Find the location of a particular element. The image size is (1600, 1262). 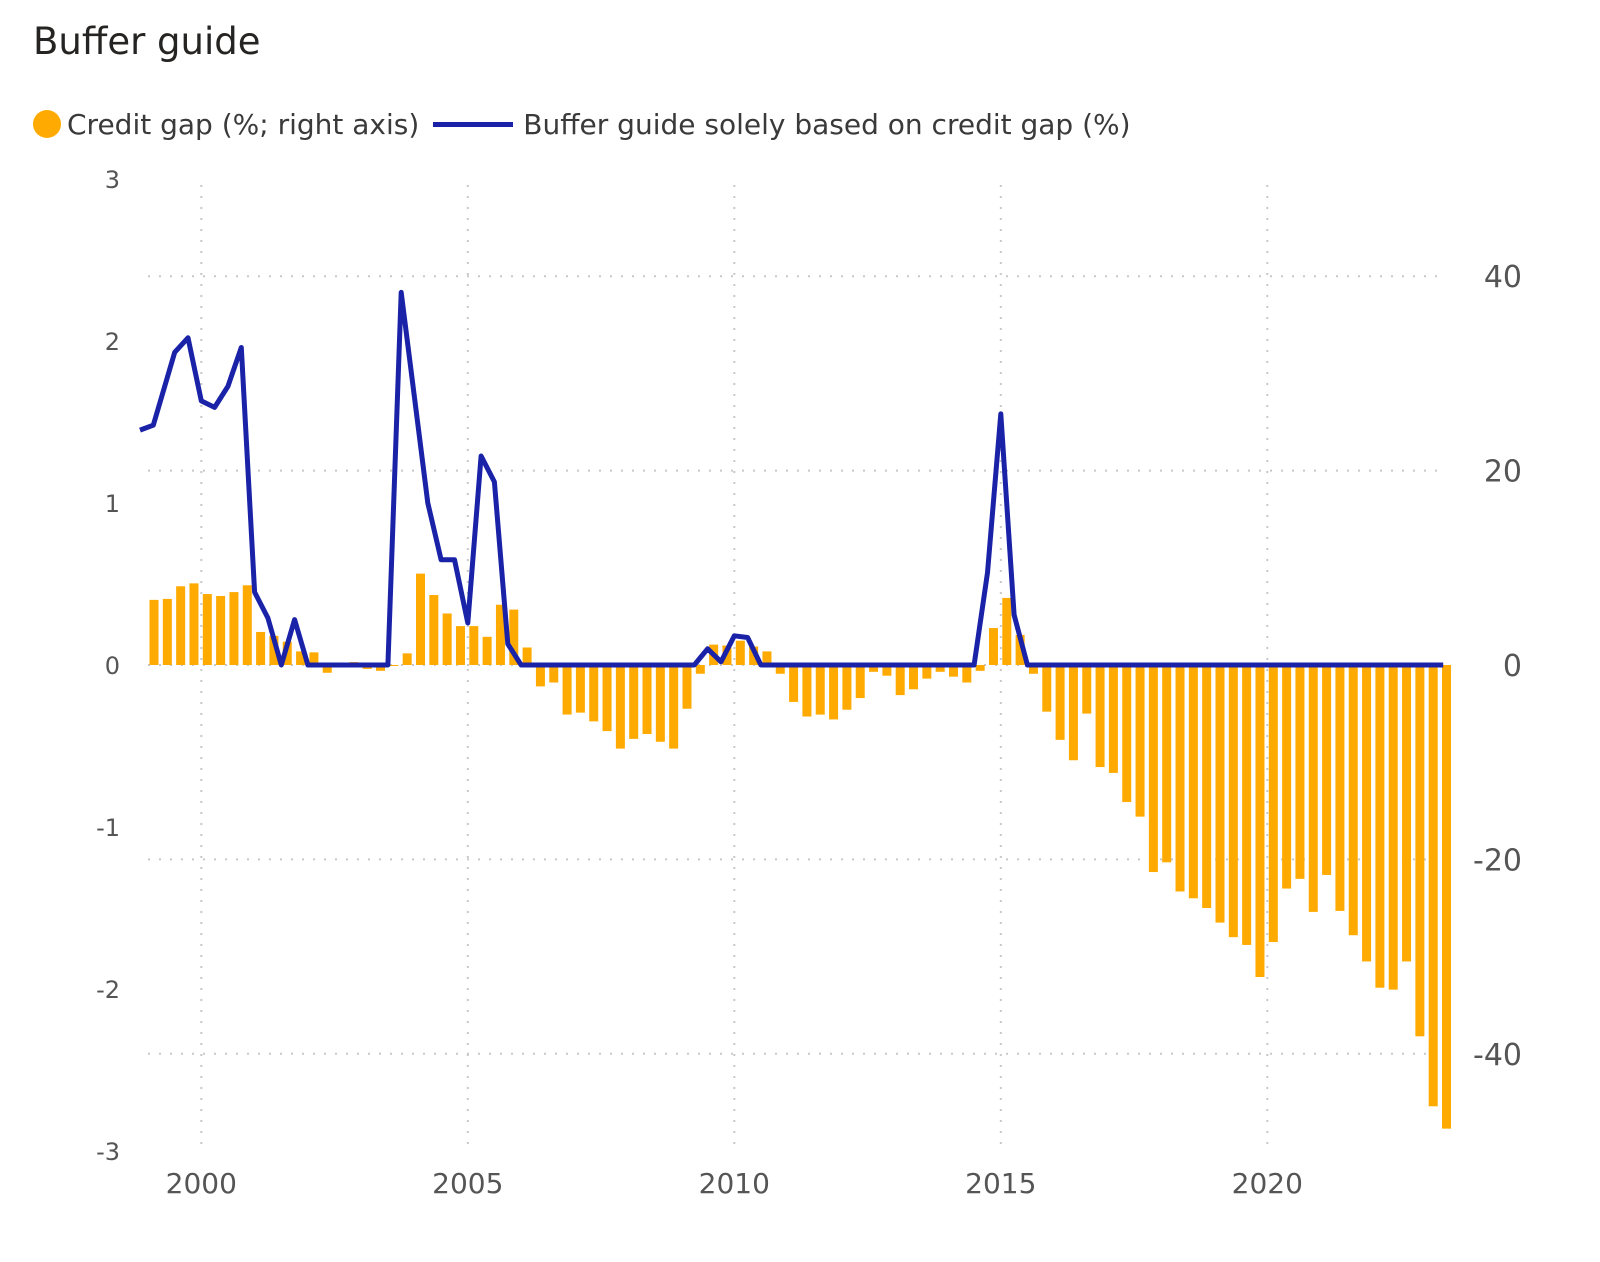

legend-label-credit-gap: Credit gap (%; right axis) is located at coordinates (243, 124).